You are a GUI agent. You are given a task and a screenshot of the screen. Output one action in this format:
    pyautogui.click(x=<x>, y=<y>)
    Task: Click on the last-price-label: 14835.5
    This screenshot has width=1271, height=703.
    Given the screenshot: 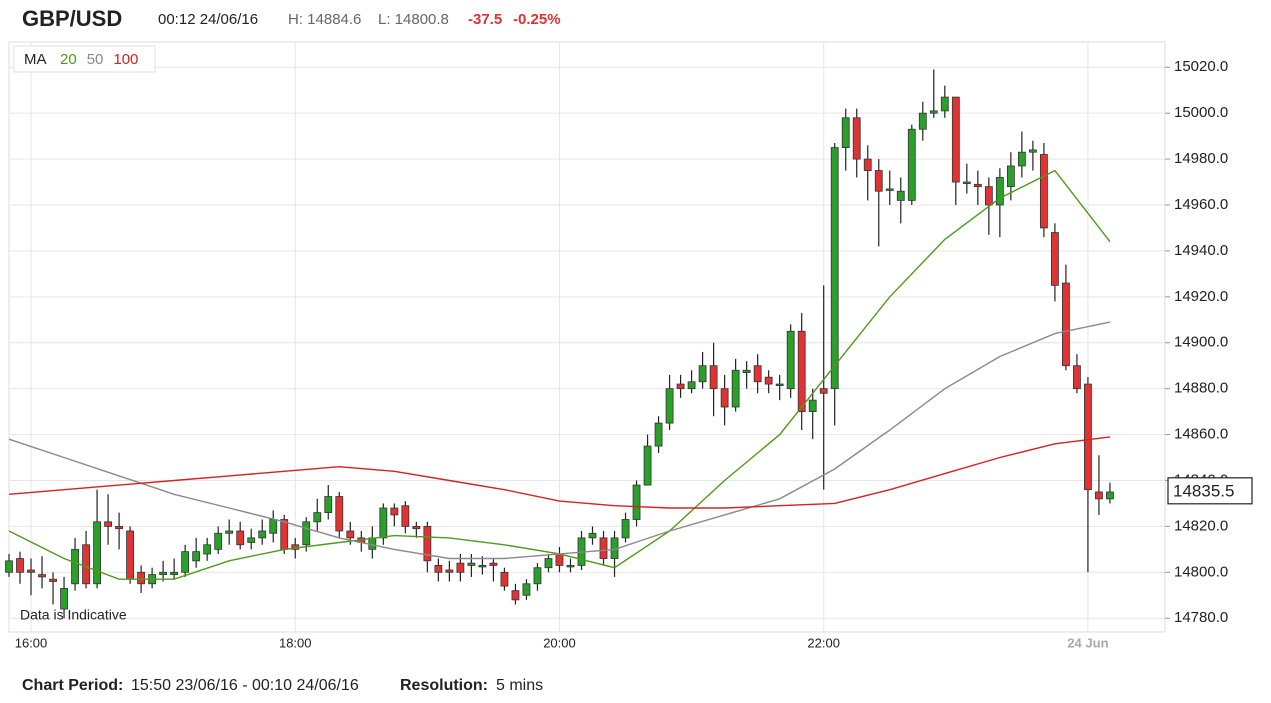 What is the action you would take?
    pyautogui.click(x=1203, y=490)
    